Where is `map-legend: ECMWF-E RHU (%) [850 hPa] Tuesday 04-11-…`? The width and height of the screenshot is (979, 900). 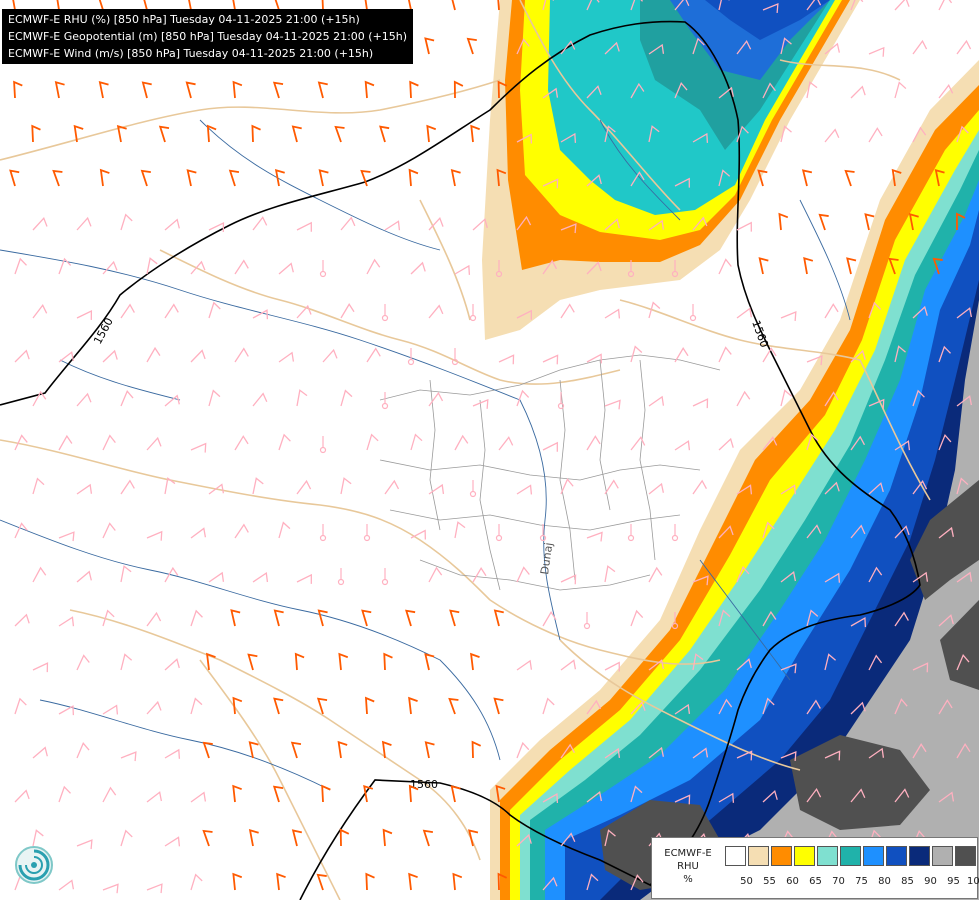
map-legend: ECMWF-E RHU (%) [850 hPa] Tuesday 04-11-… is located at coordinates (208, 36).